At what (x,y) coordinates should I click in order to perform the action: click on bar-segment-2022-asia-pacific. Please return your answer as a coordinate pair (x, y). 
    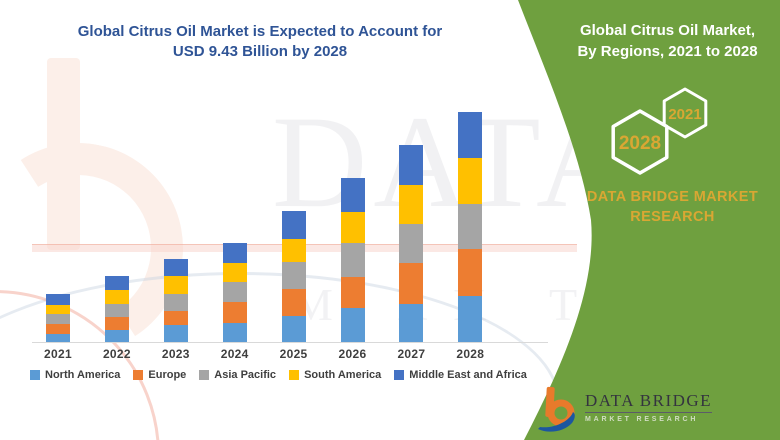
    Looking at the image, I should click on (116, 310).